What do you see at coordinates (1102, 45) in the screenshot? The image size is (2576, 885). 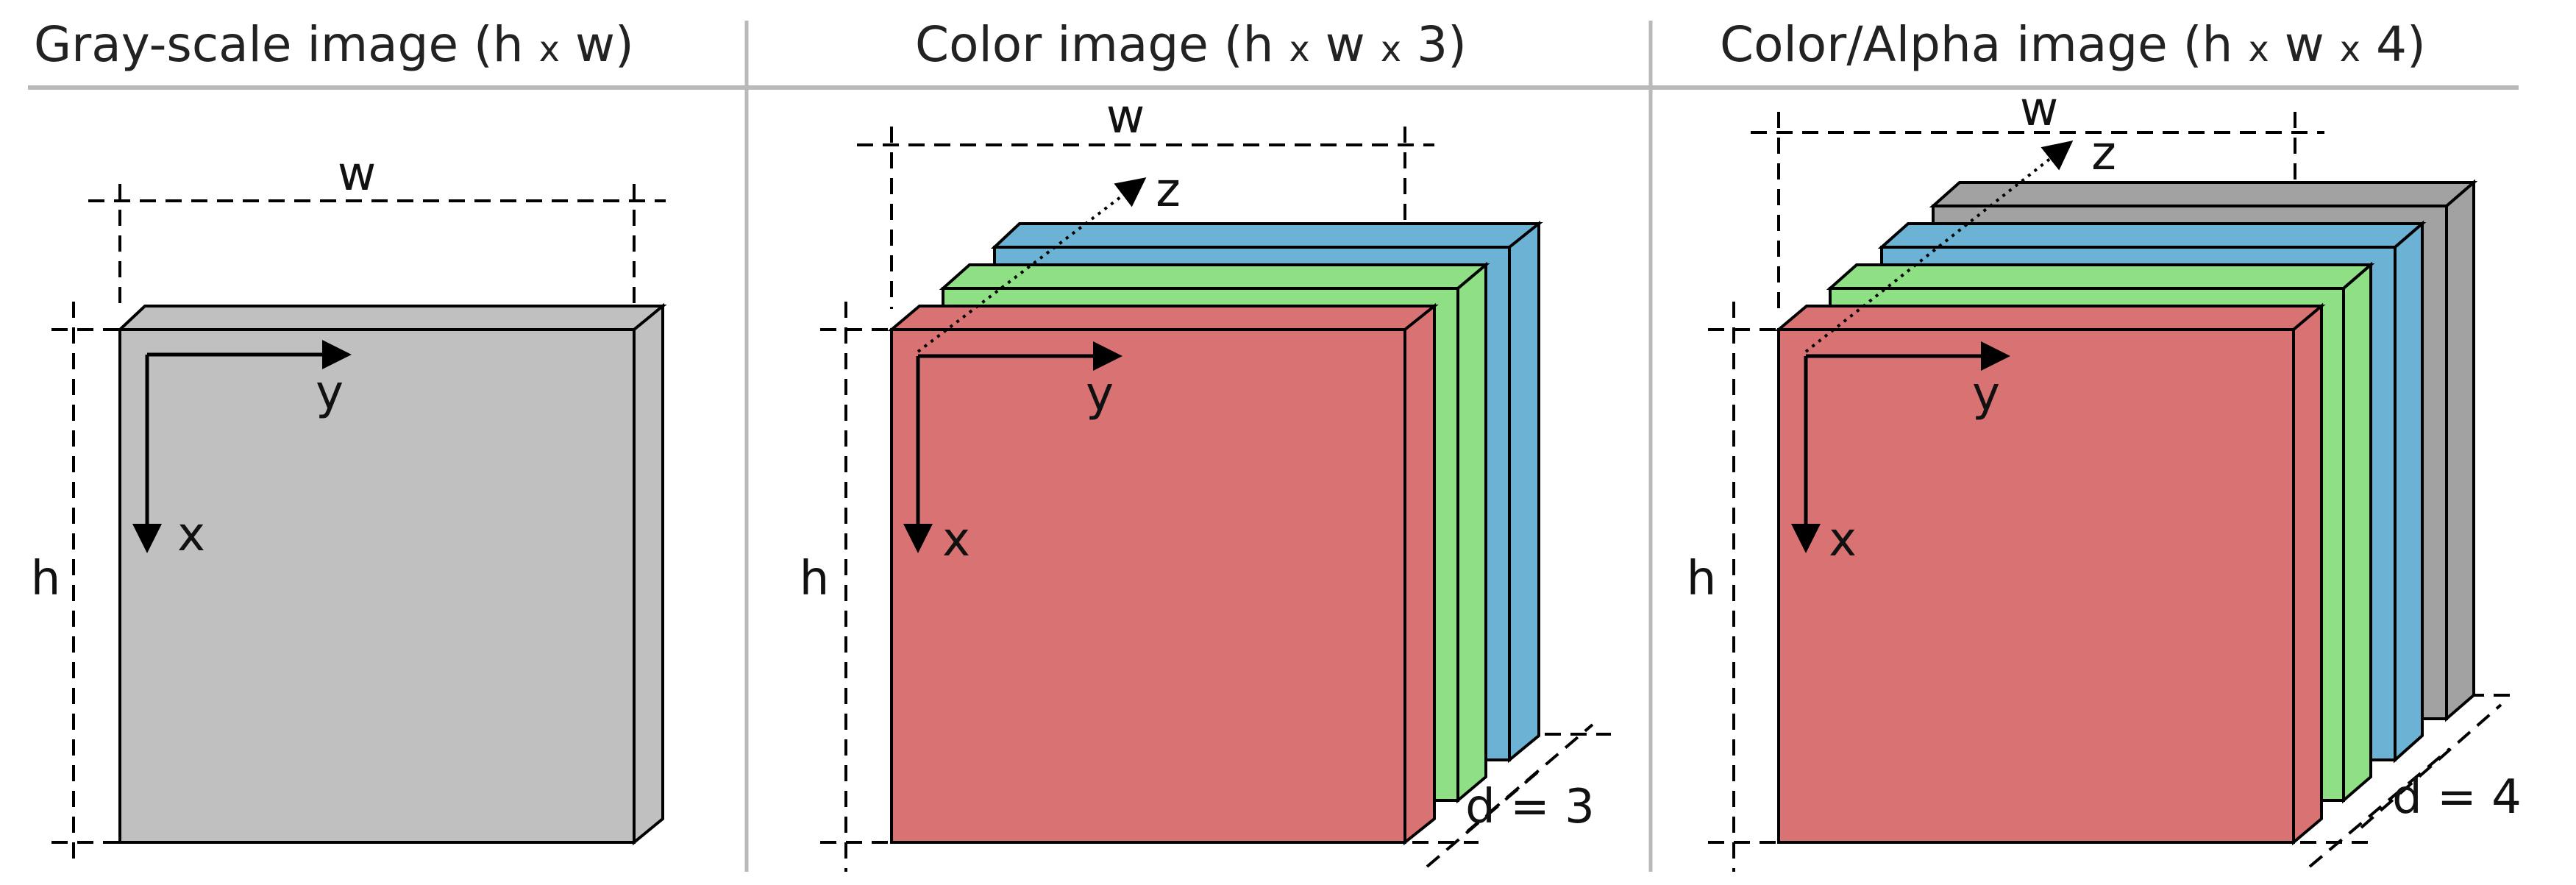 I see `title-text: Color image (h` at bounding box center [1102, 45].